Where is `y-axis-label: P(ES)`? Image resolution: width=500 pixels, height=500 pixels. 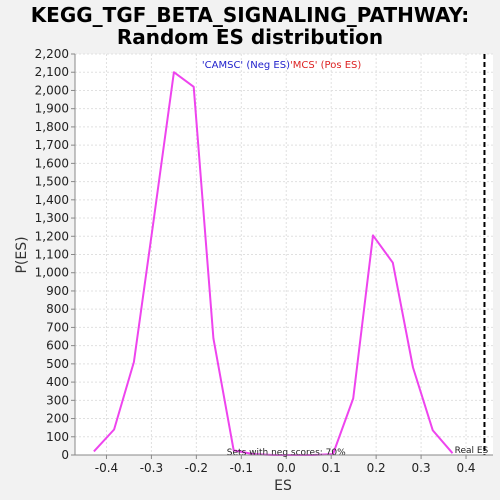
y-axis-label: P(ES) is located at coordinates (22, 254).